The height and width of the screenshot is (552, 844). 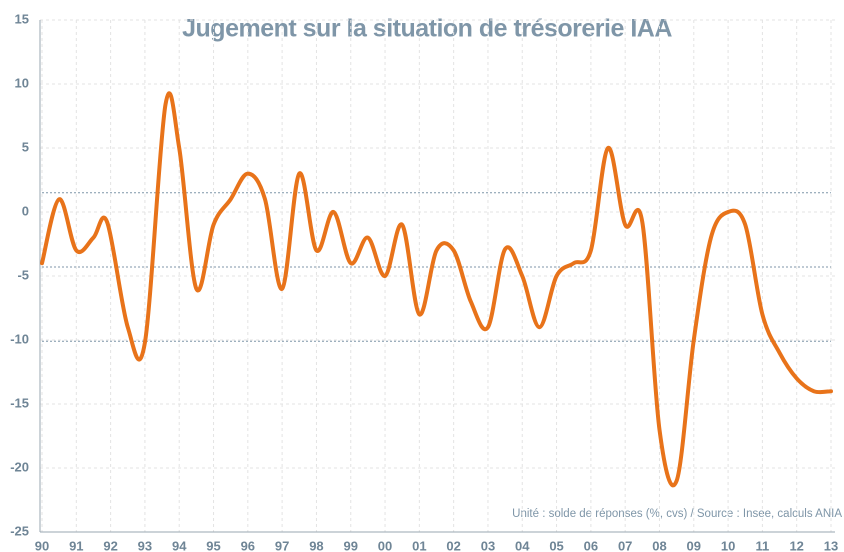 I want to click on y-tick-label: 15, so click(x=22, y=18).